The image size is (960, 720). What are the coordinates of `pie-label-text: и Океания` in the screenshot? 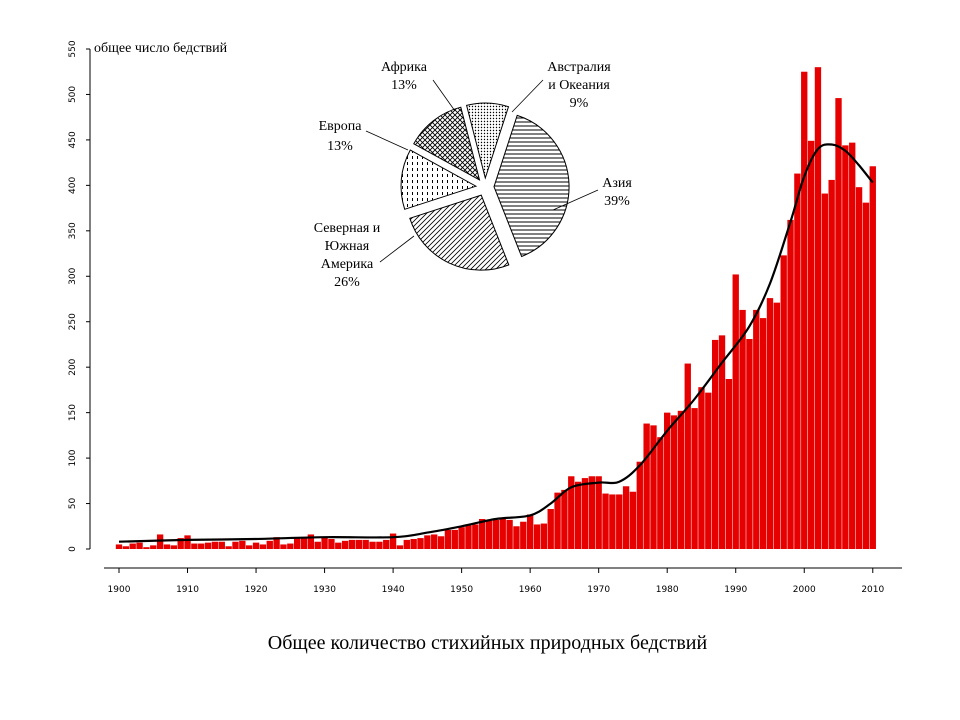 It's located at (579, 85).